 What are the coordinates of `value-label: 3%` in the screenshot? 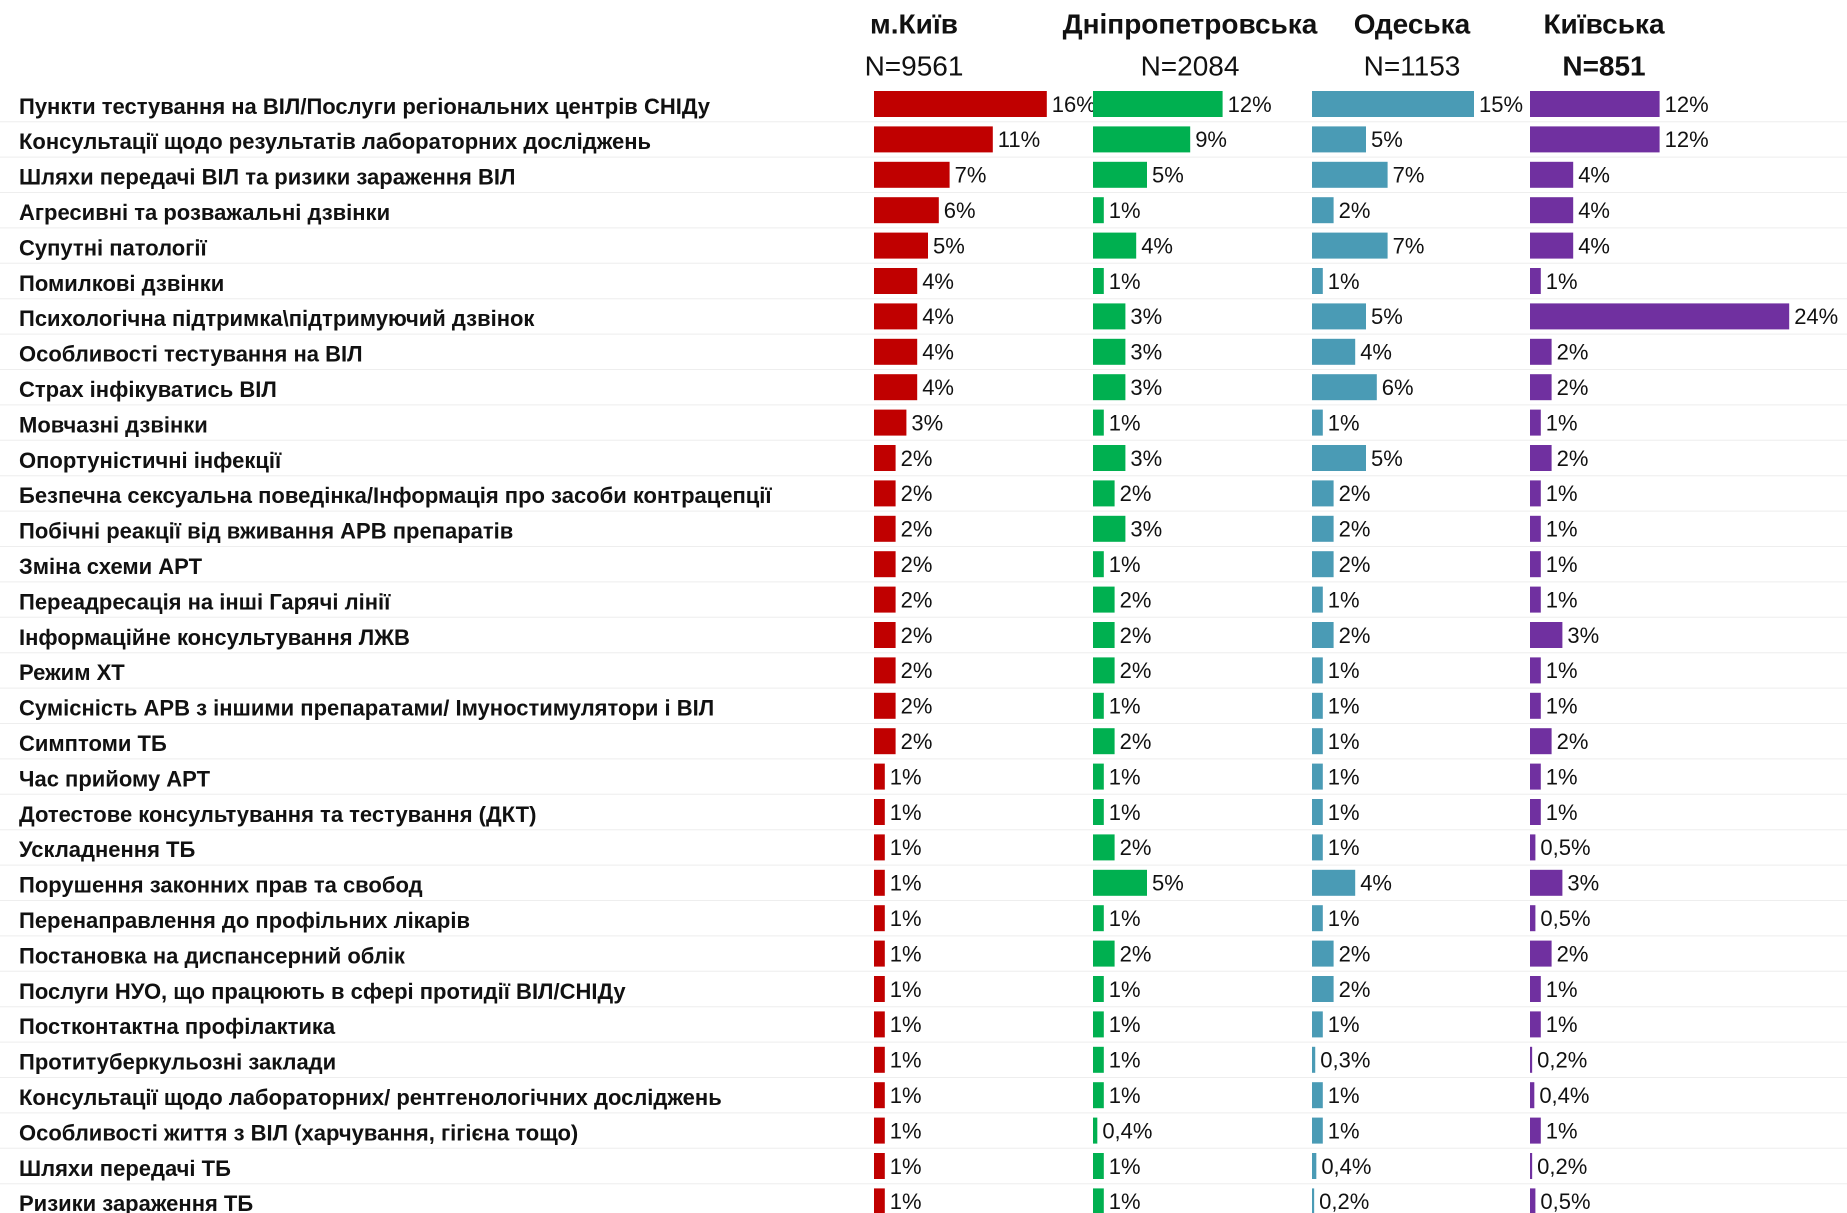 It's located at (1146, 529).